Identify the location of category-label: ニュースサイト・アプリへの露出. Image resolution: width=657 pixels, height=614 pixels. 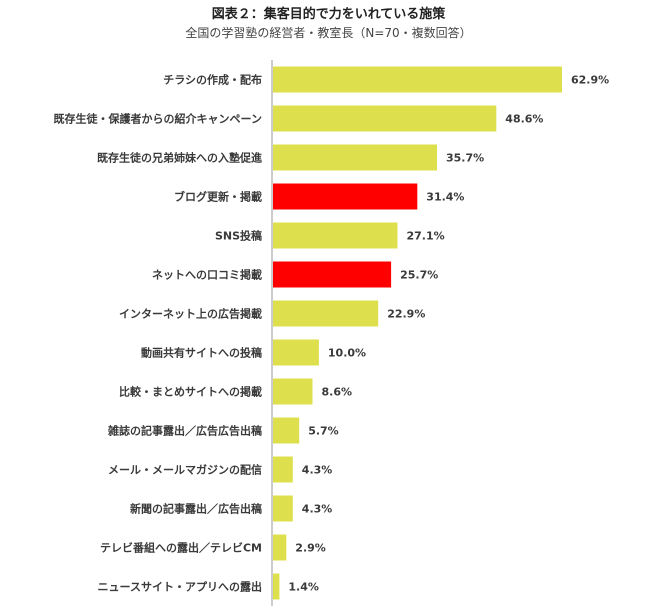
(180, 587).